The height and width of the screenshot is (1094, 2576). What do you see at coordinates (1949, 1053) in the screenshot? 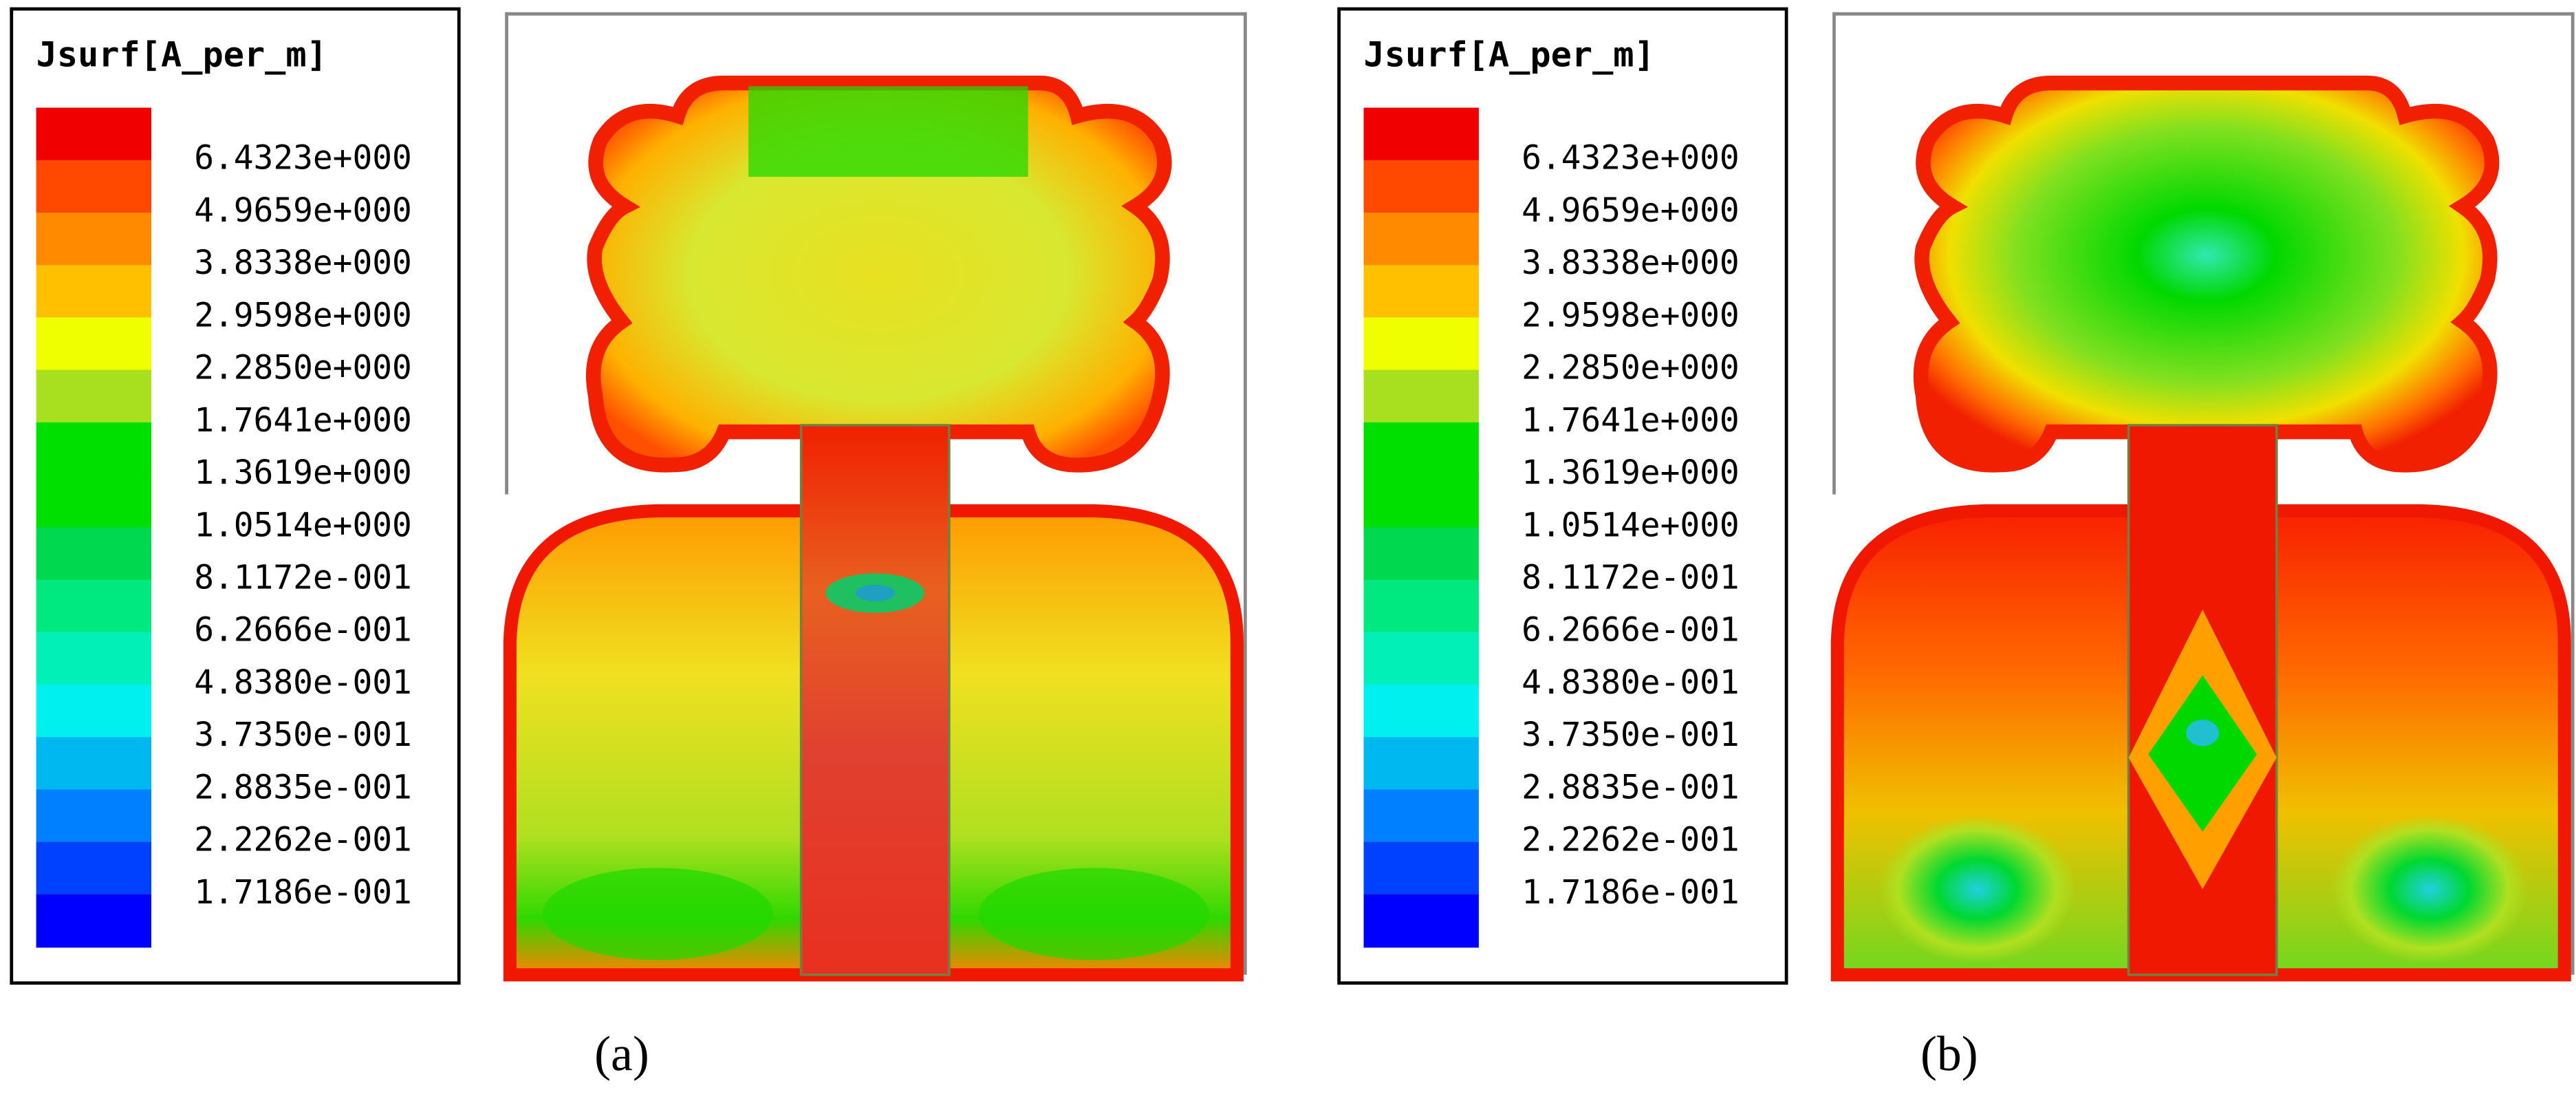
I see `caption: (b)` at bounding box center [1949, 1053].